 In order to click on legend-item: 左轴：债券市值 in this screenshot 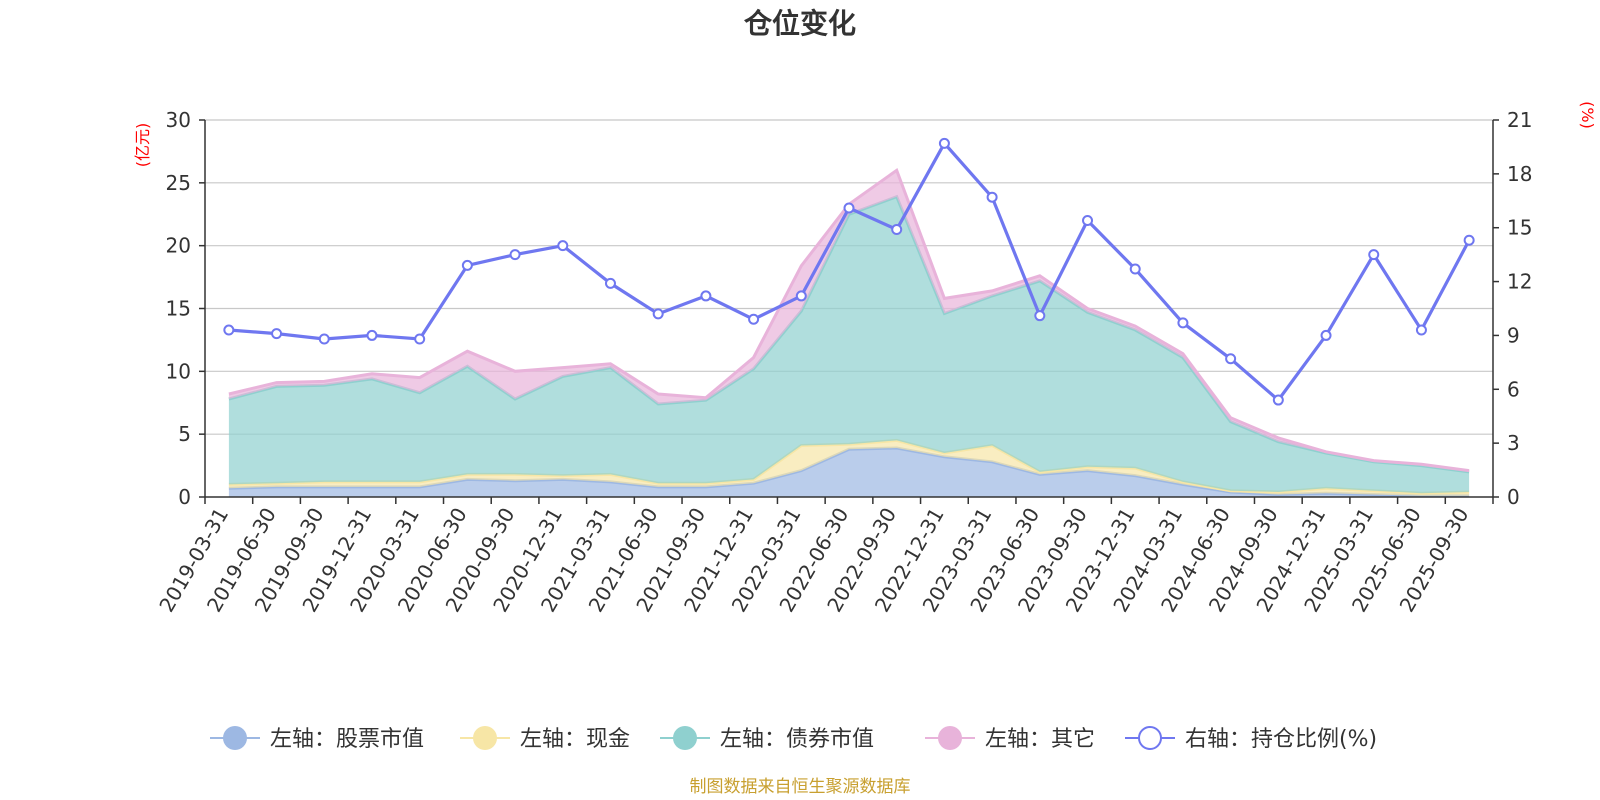, I will do `click(767, 739)`.